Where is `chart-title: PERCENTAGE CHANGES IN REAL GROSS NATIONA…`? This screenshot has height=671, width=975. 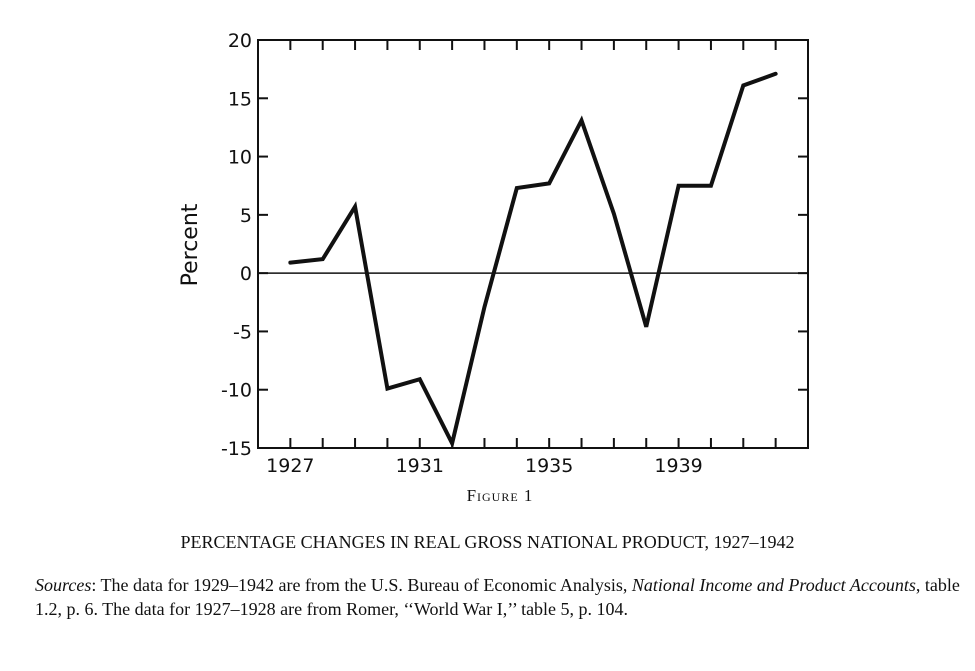
chart-title: PERCENTAGE CHANGES IN REAL GROSS NATIONA… is located at coordinates (487, 542).